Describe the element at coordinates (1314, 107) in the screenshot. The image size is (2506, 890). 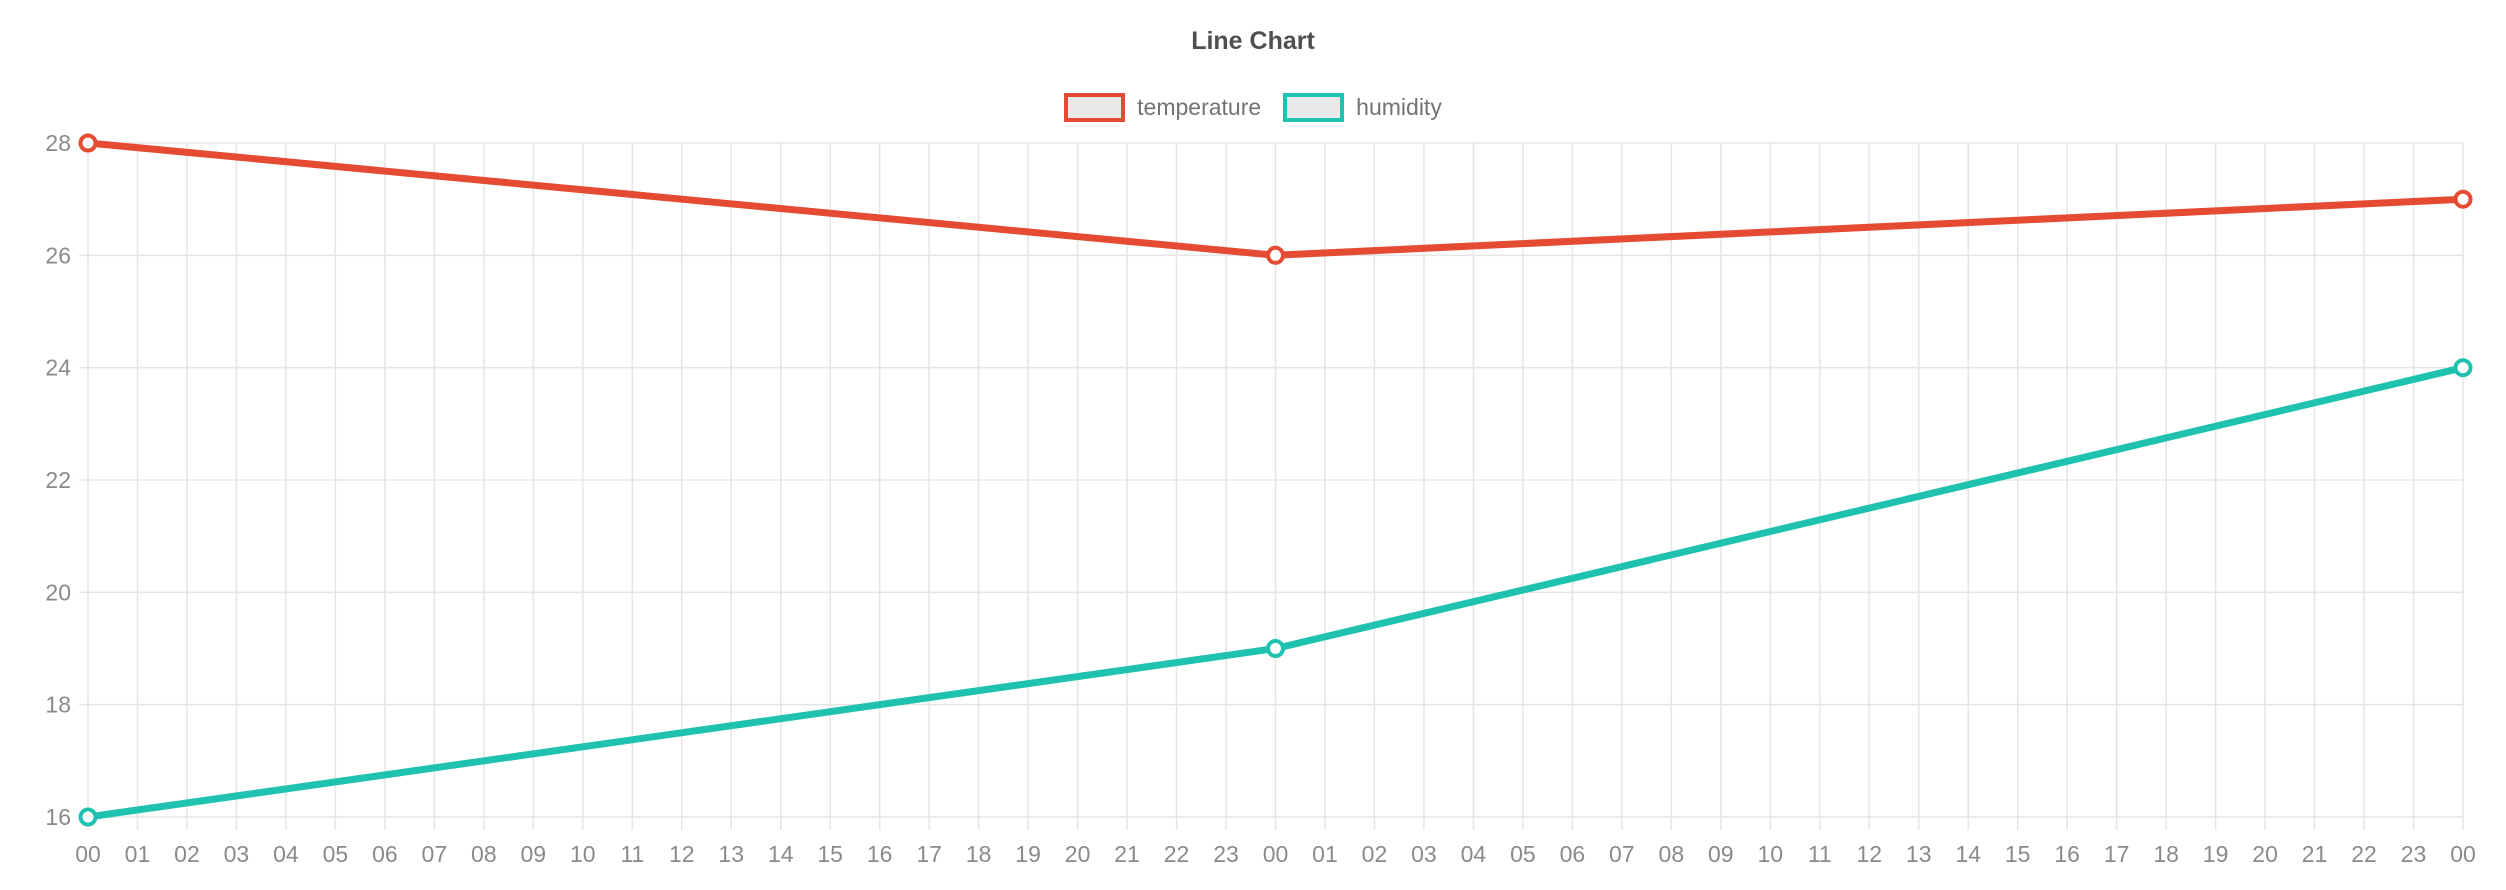
I see `legend-swatch-humidity` at that location.